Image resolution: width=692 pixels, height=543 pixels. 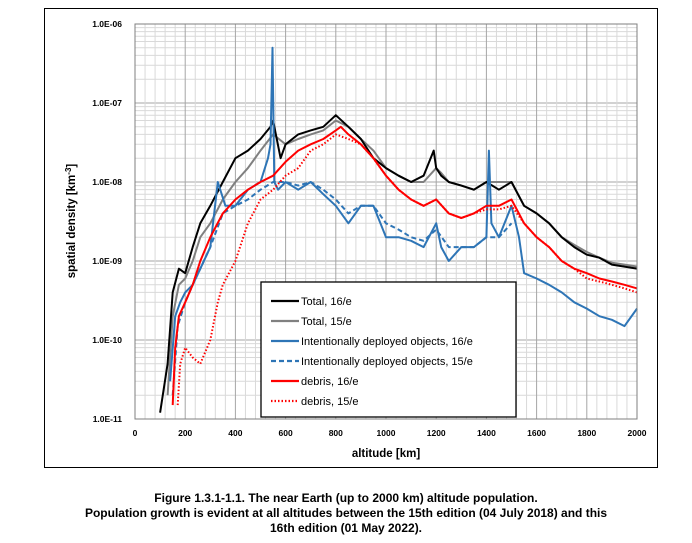 I want to click on x-tick-label: 200, so click(x=185, y=433).